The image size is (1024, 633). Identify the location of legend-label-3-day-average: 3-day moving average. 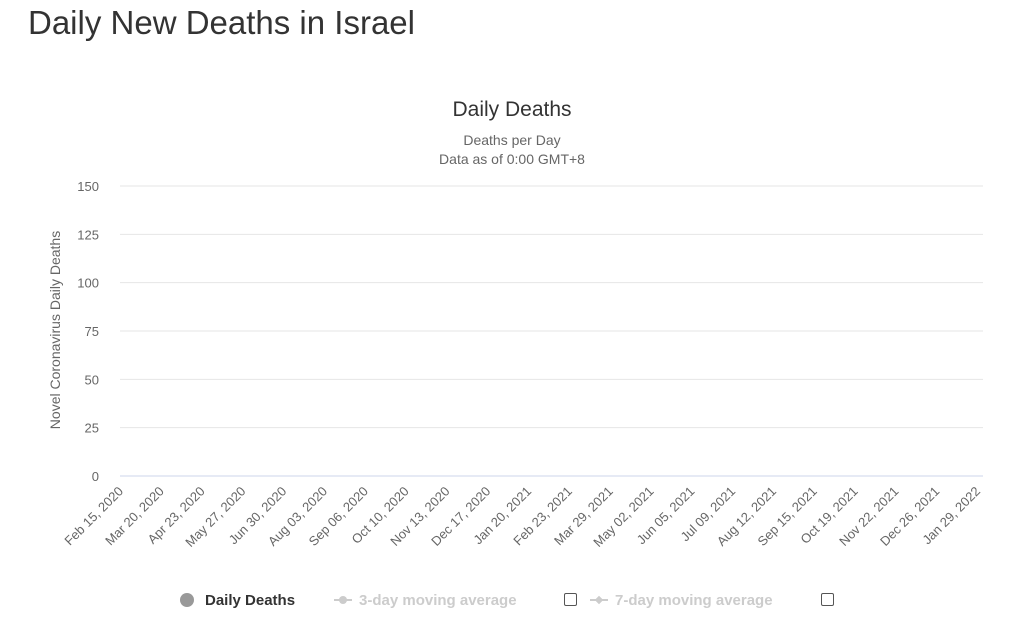
(438, 600).